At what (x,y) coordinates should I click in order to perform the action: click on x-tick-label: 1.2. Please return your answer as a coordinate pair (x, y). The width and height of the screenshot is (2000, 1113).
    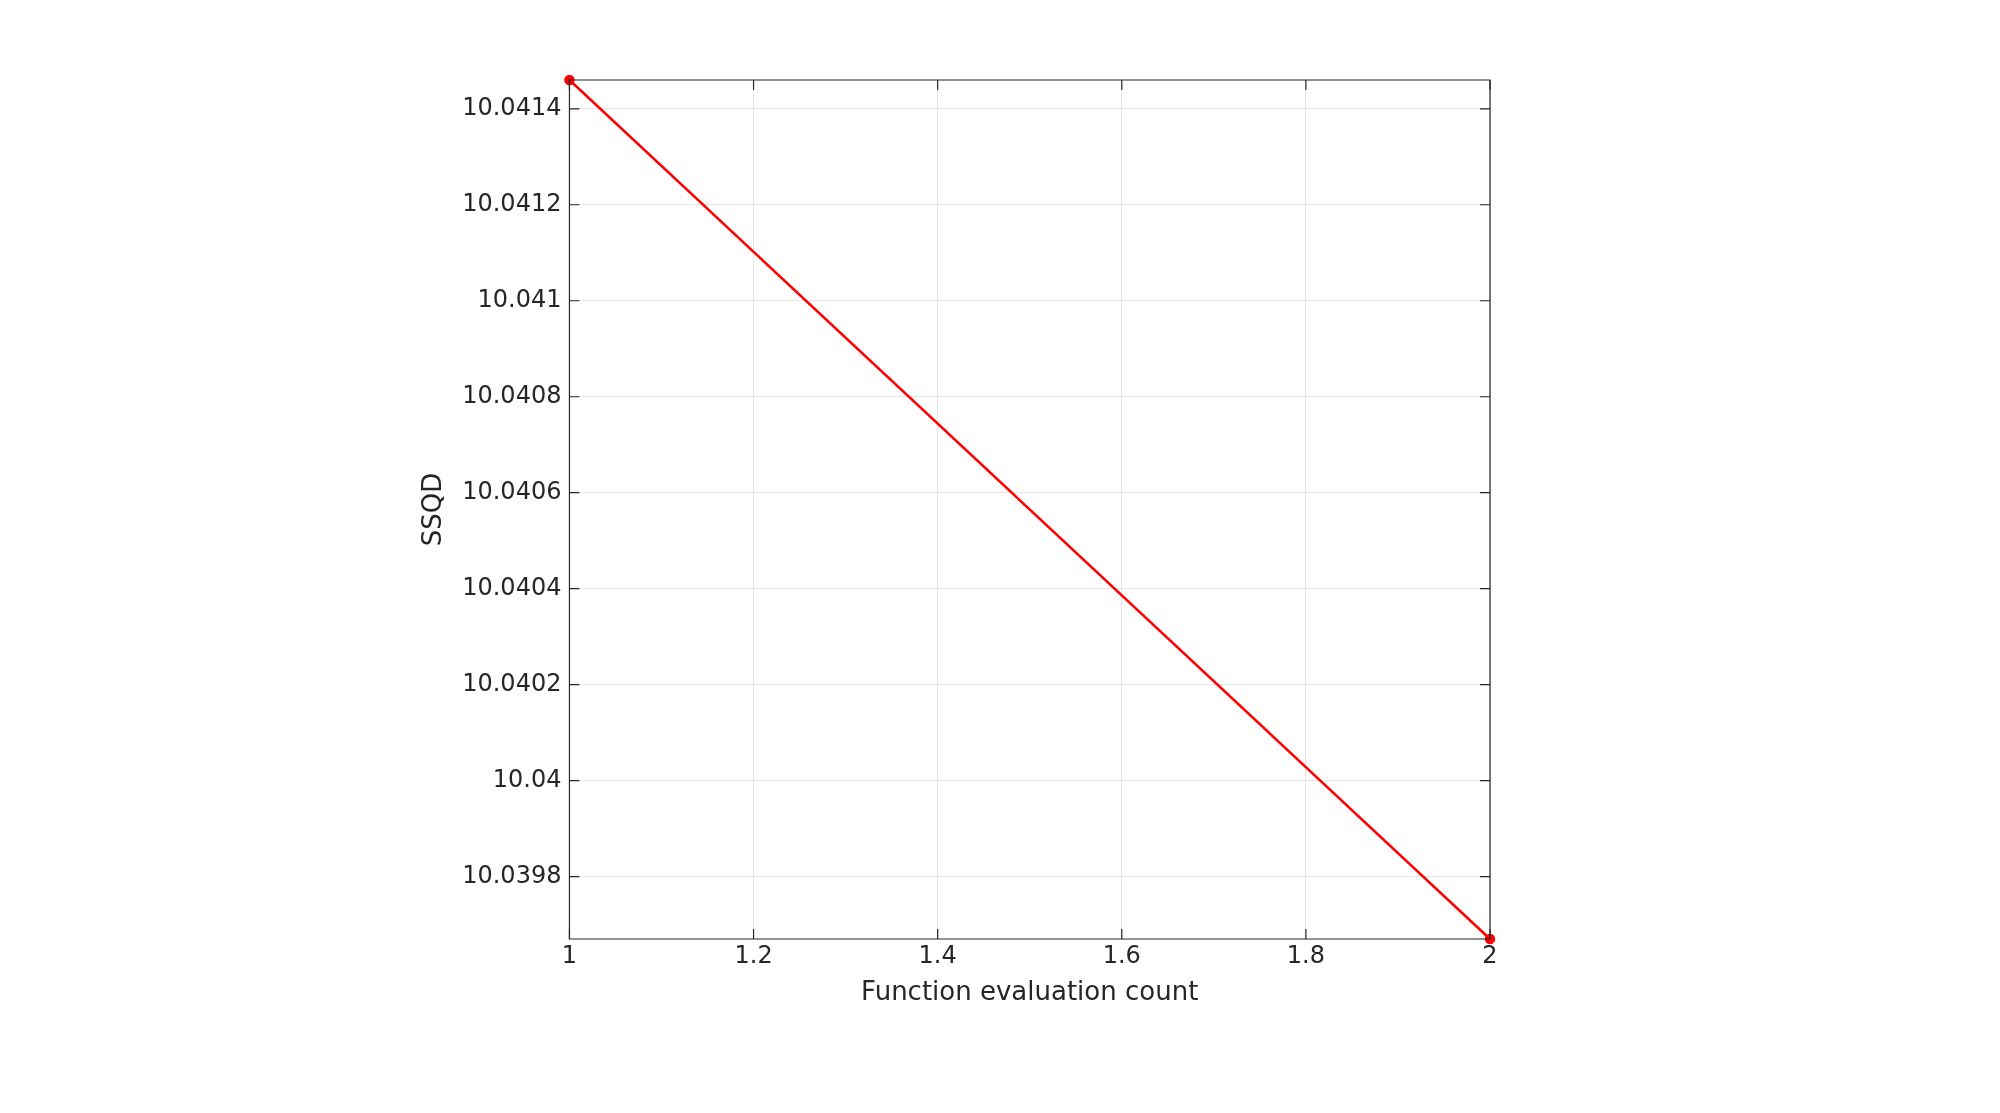
    Looking at the image, I should click on (753, 954).